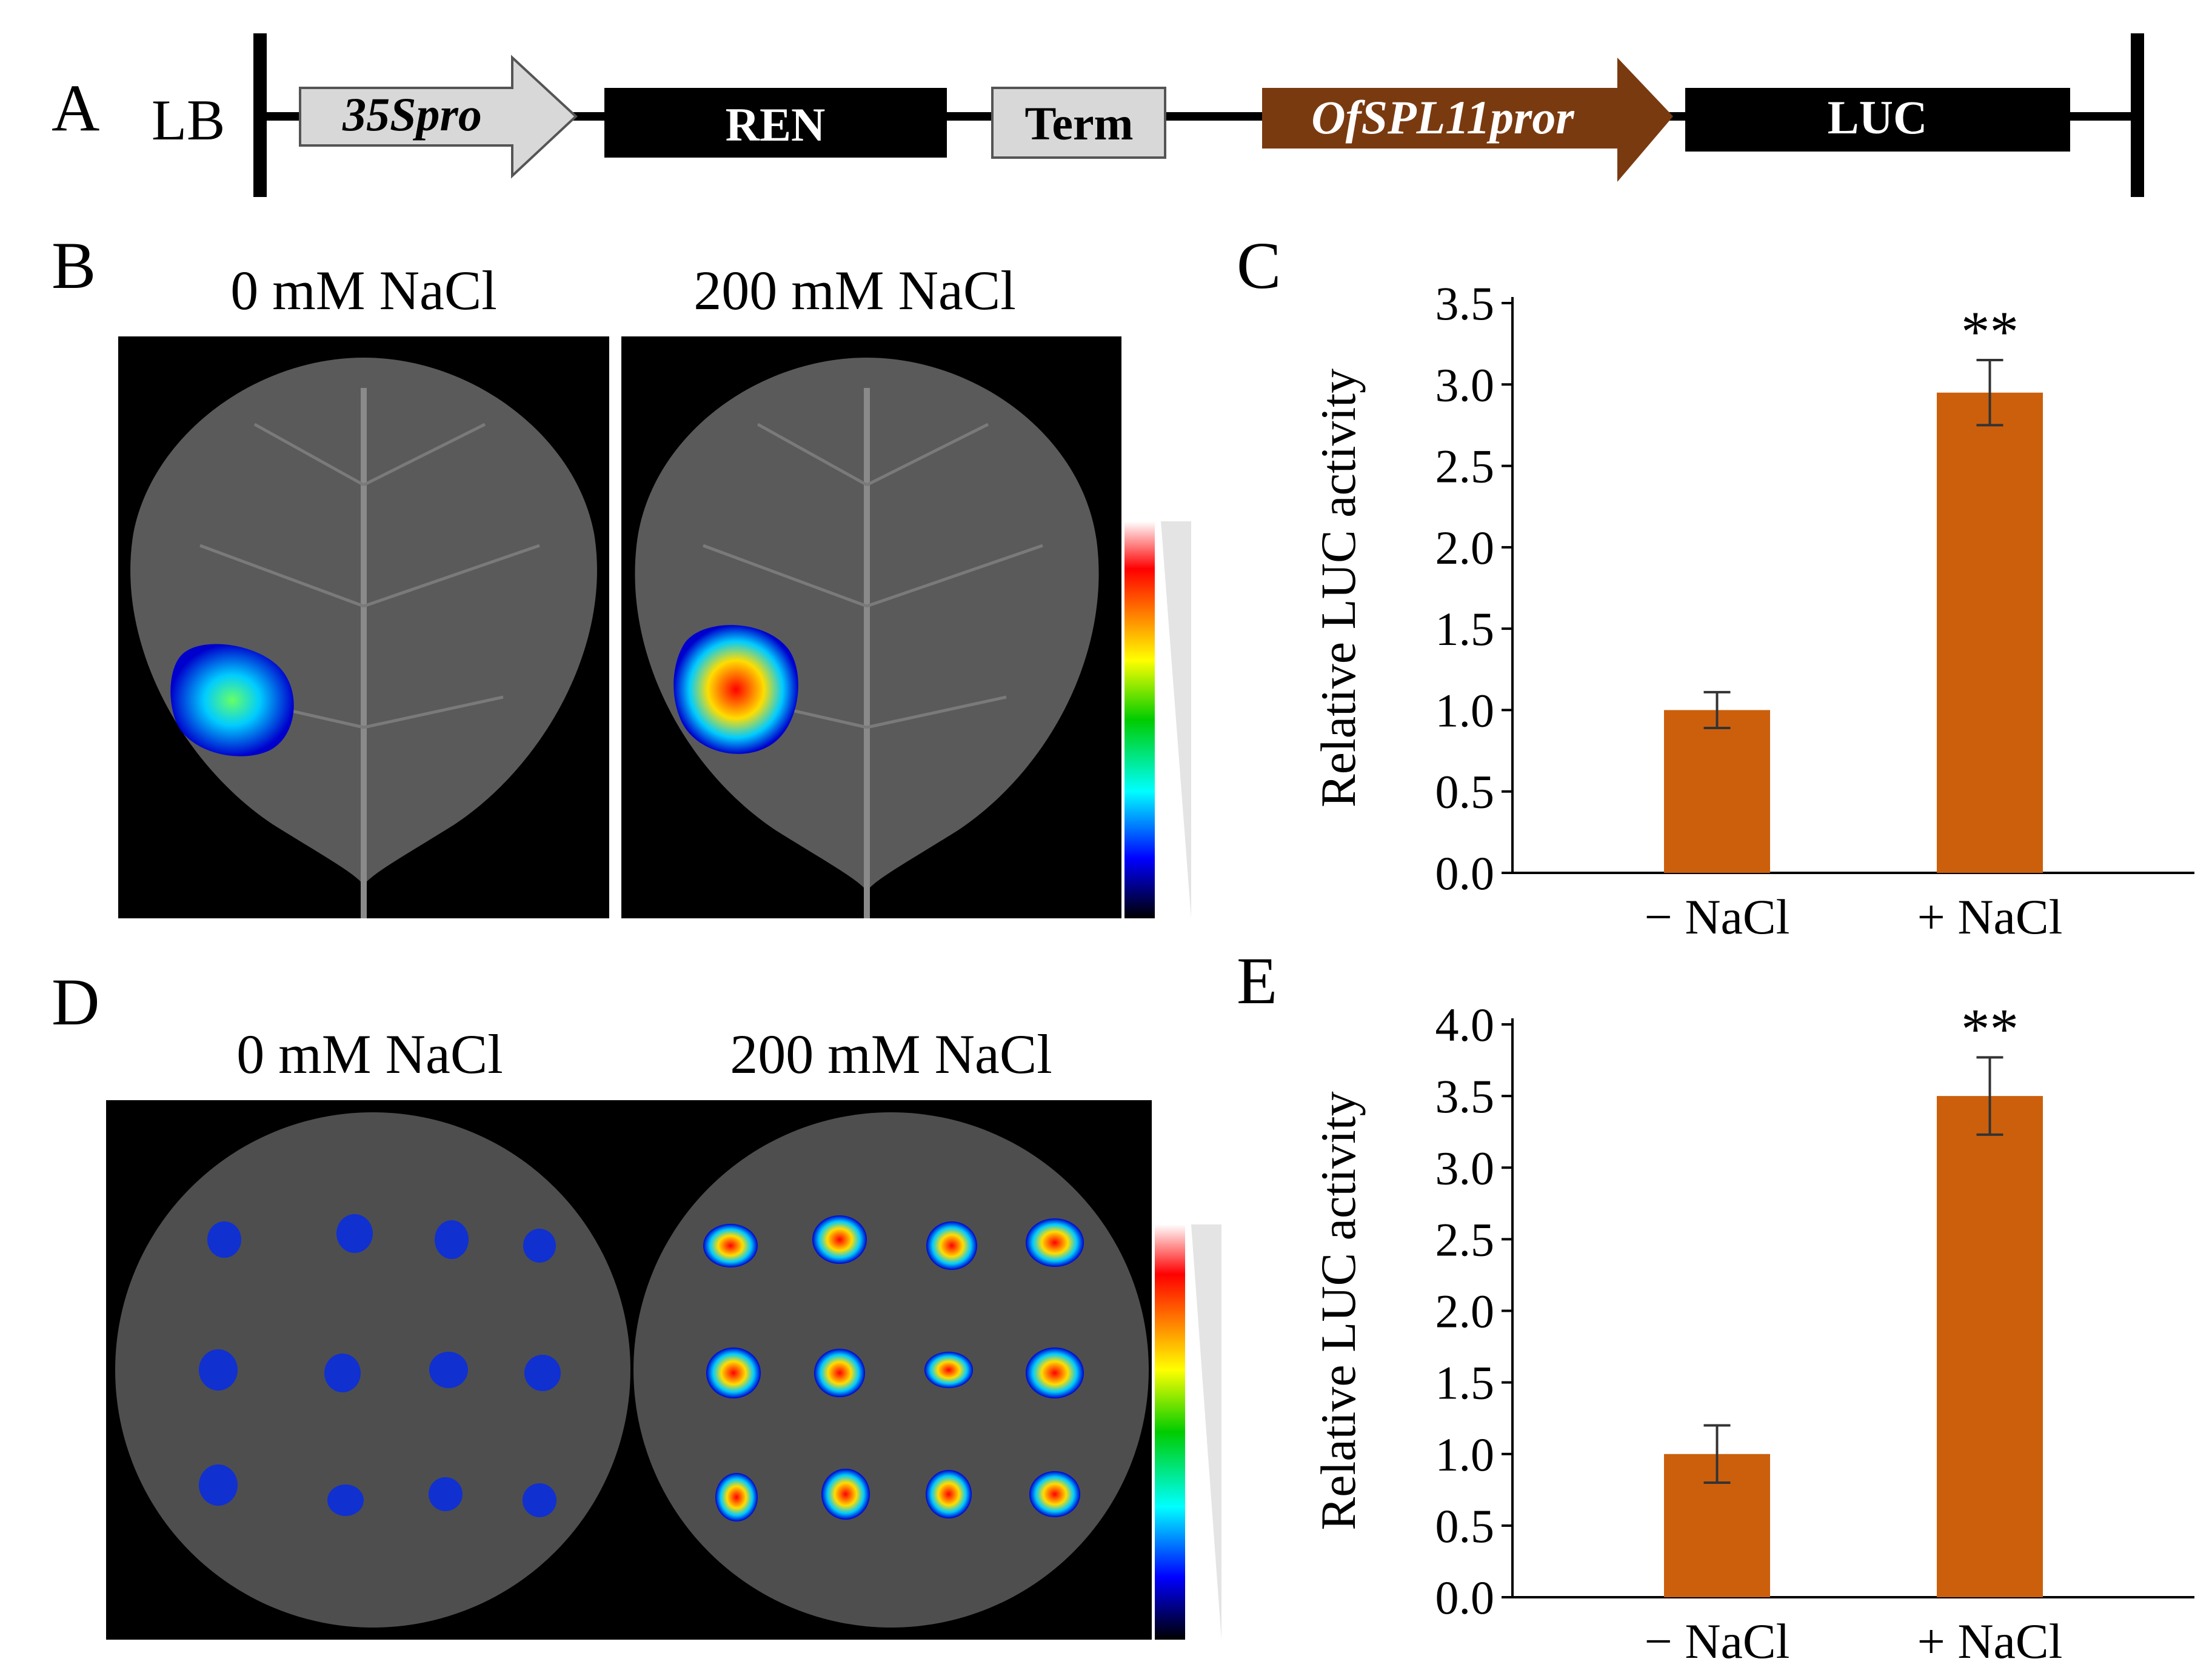 The height and width of the screenshot is (1673, 2212). I want to click on panel-label-a: A, so click(75, 108).